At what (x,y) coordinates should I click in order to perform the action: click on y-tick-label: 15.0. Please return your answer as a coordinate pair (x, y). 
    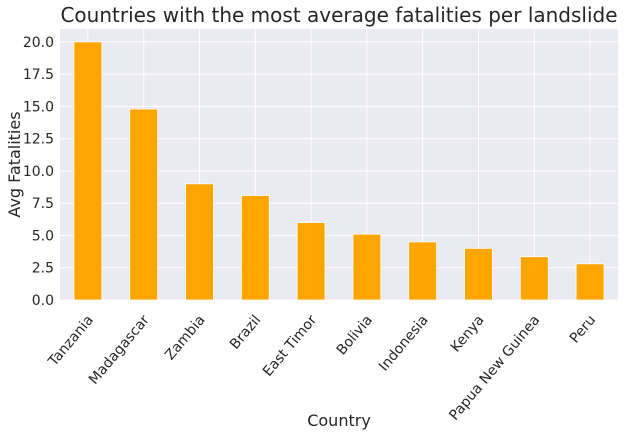
    Looking at the image, I should click on (38, 107).